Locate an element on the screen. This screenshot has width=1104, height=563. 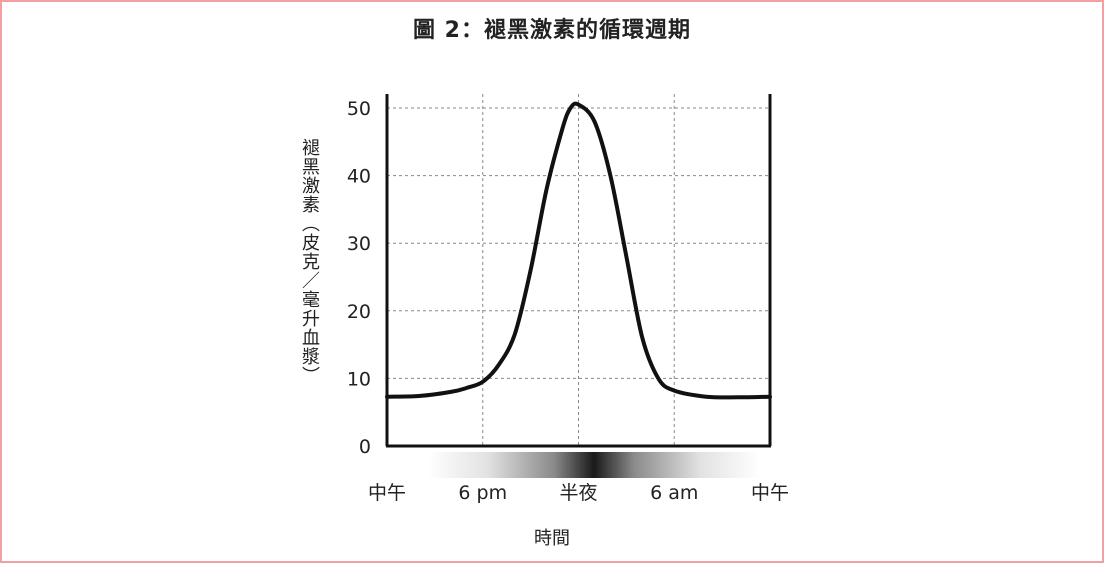
y-tick-label: 10 is located at coordinates (359, 379).